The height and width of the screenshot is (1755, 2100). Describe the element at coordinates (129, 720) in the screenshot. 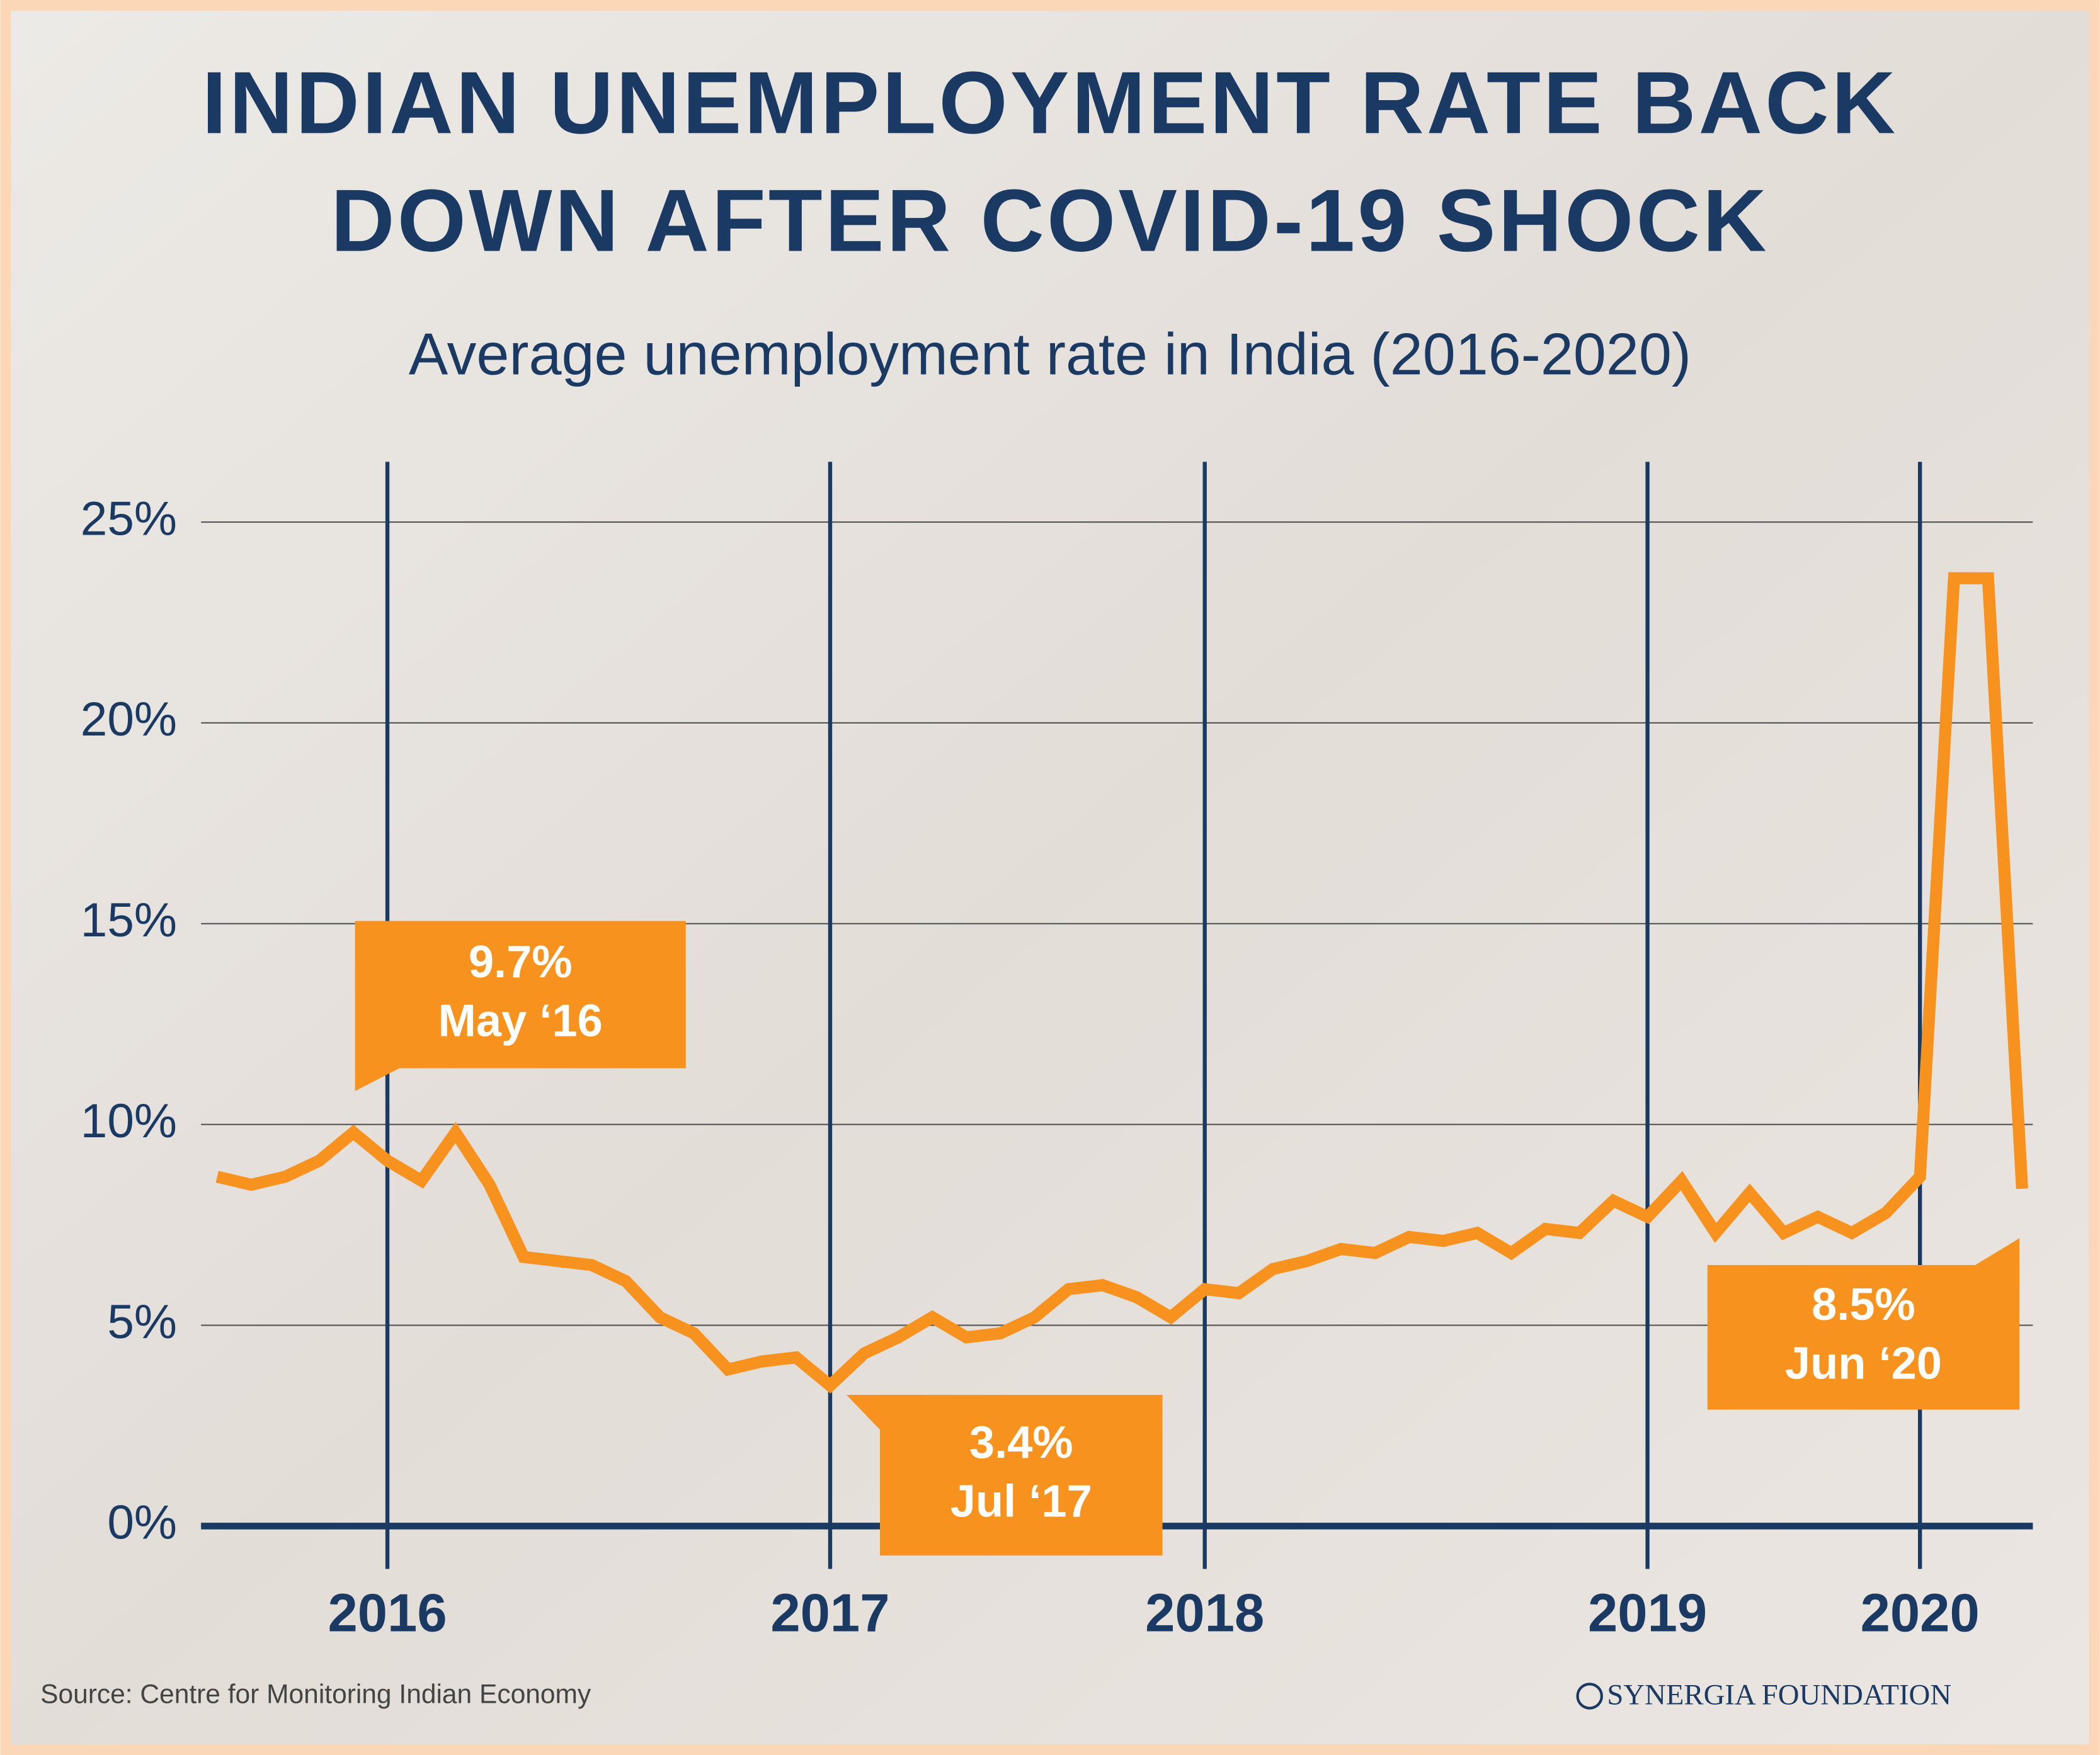

I see `y-tick-label: 20%` at that location.